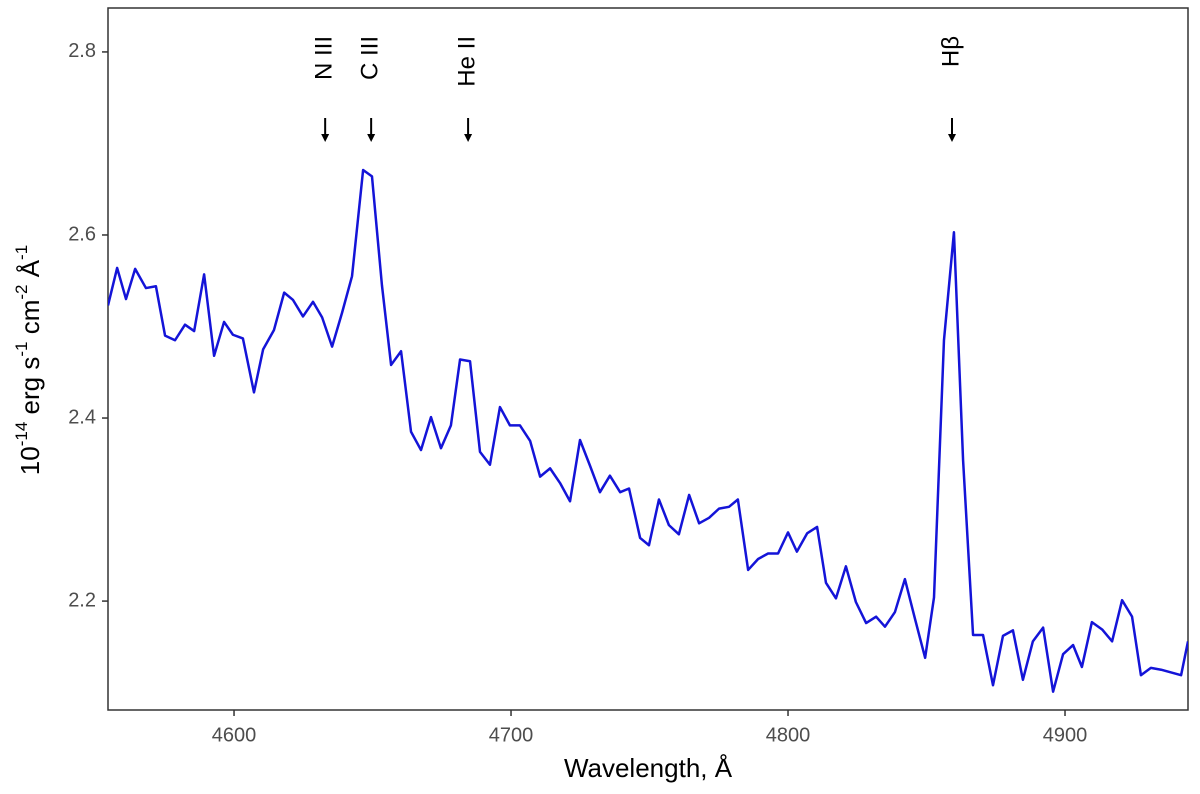 The height and width of the screenshot is (794, 1200). I want to click on x-tick-label: 4700, so click(511, 735).